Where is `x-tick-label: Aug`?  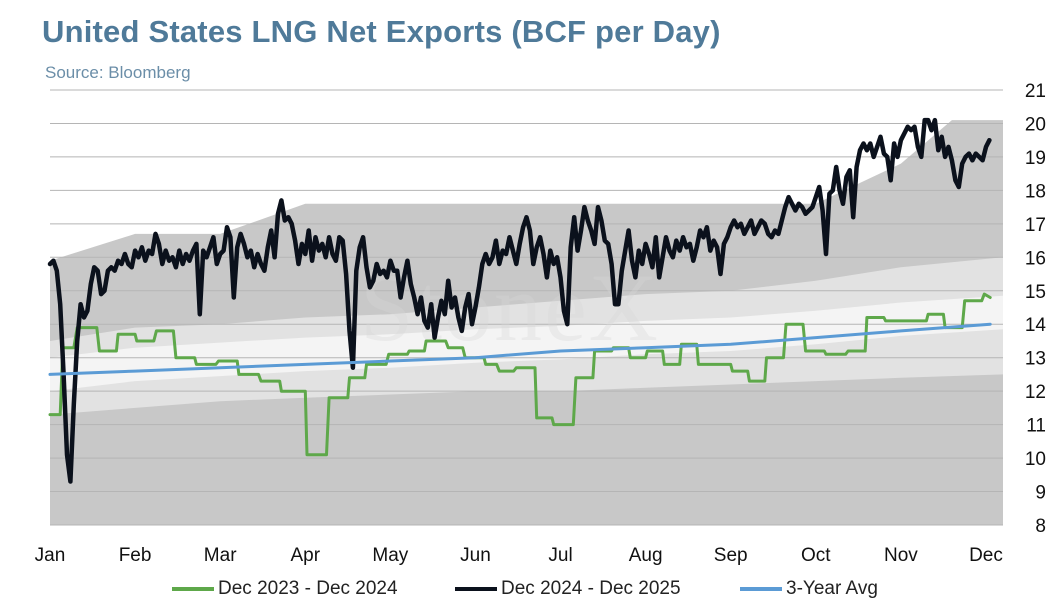 x-tick-label: Aug is located at coordinates (646, 555).